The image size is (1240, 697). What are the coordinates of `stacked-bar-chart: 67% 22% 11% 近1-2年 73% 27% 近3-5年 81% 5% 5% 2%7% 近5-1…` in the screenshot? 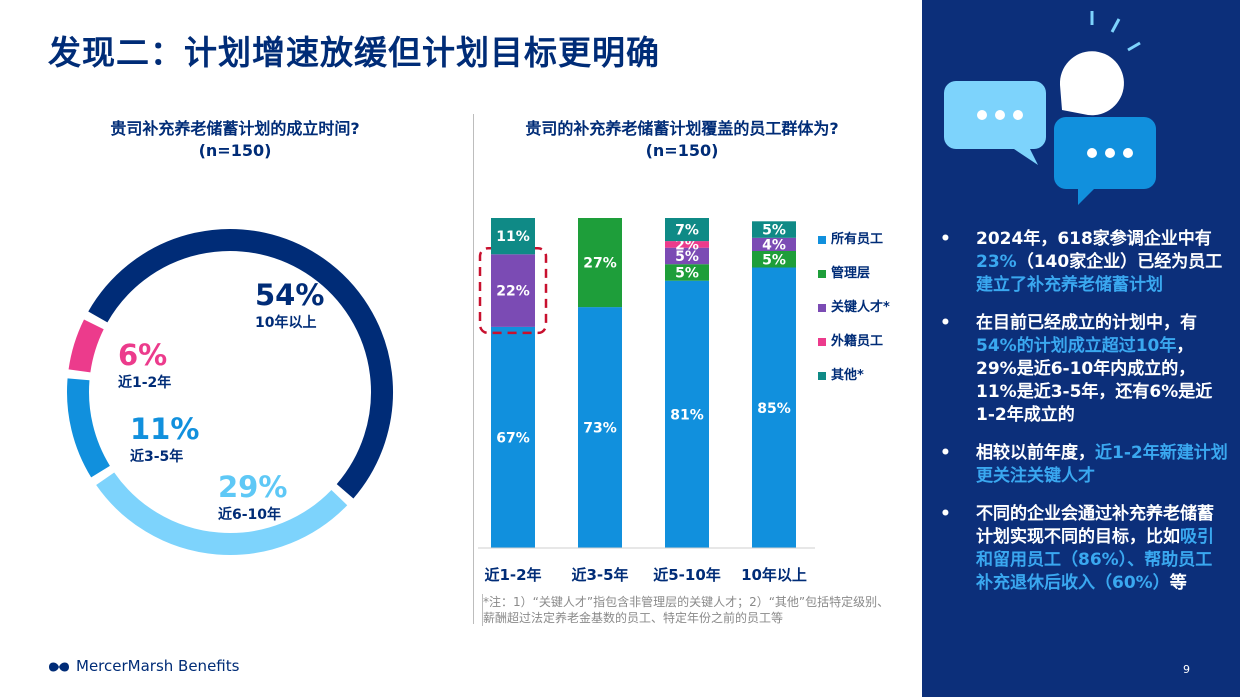 It's located at (646, 401).